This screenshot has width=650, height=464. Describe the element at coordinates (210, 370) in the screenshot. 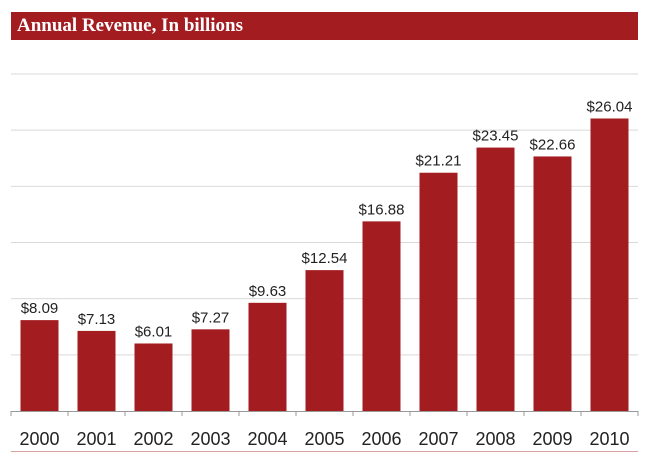

I see `bar-2003` at that location.